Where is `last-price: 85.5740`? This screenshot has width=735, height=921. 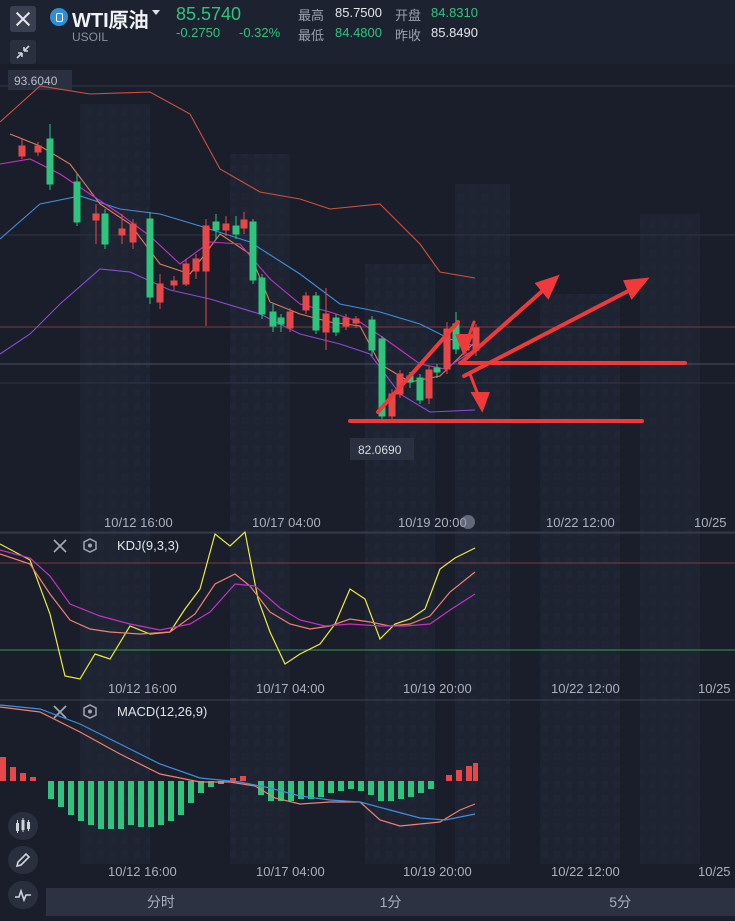
last-price: 85.5740 is located at coordinates (209, 14).